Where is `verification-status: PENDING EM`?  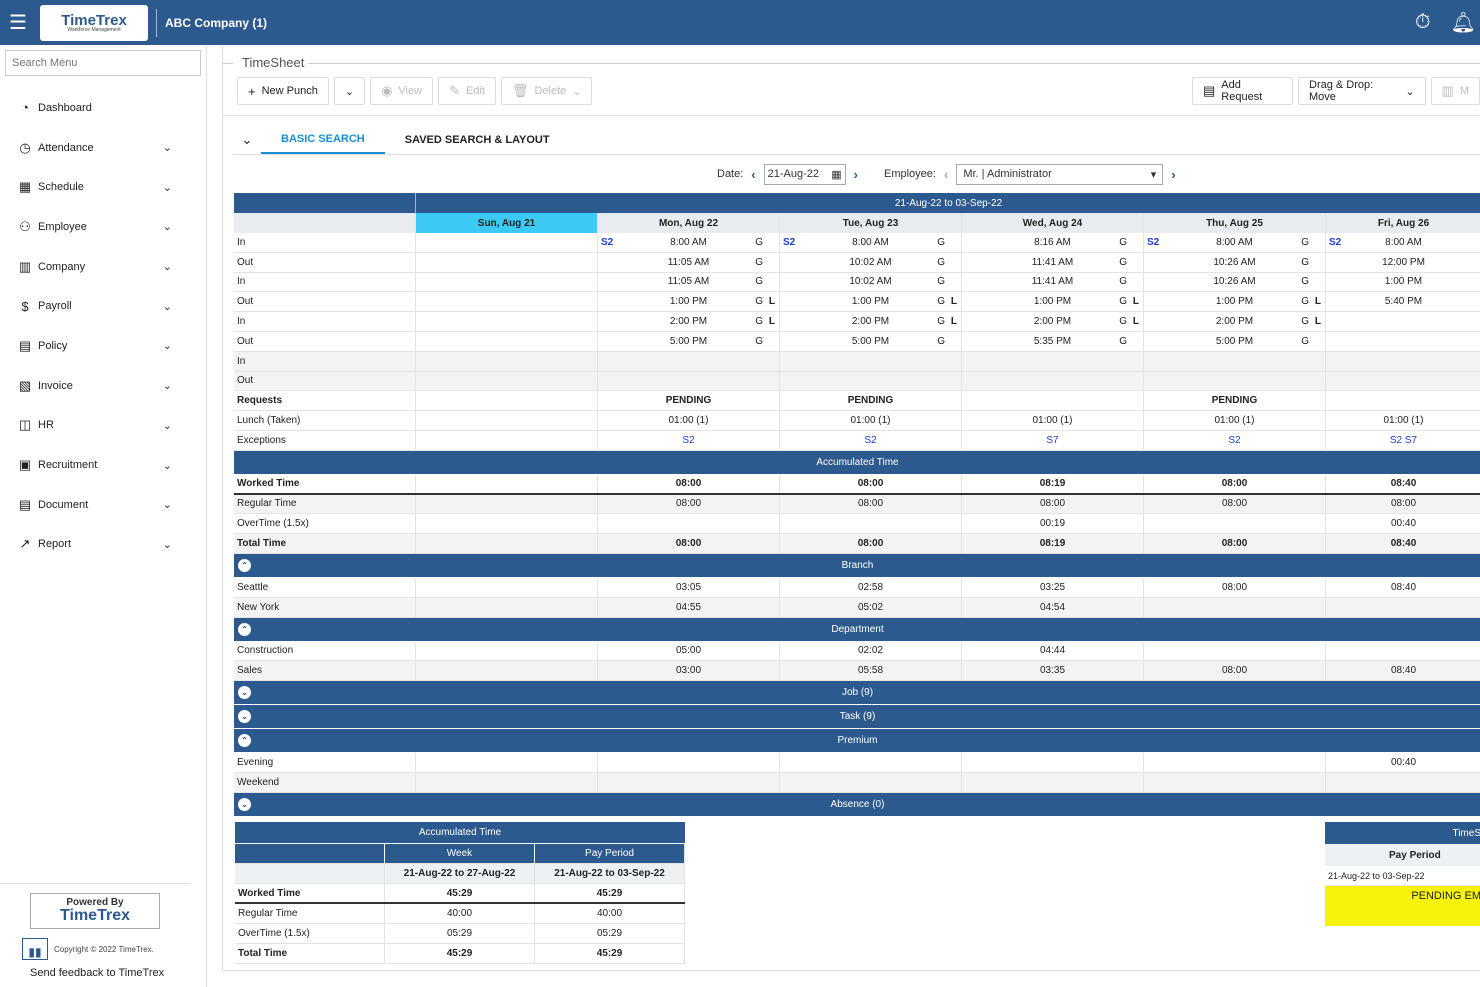
verification-status: PENDING EM is located at coordinates (1402, 906).